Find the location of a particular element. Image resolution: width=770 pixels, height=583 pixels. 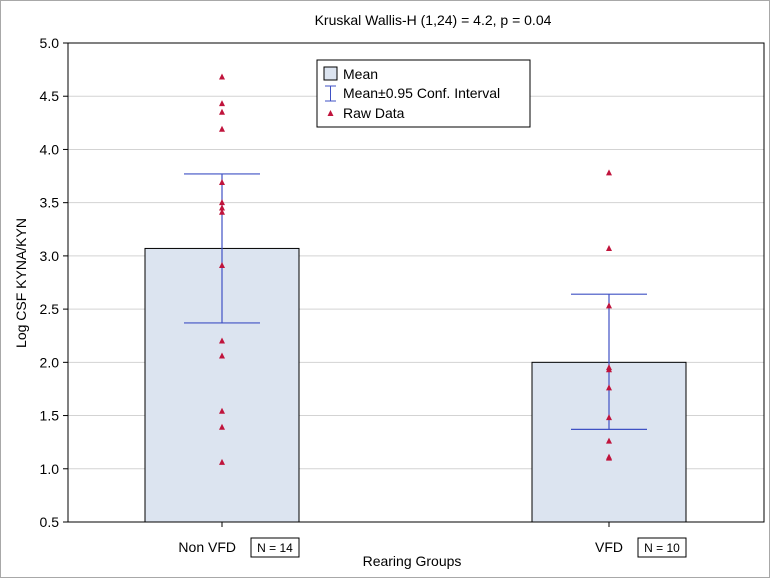

y-tick-label: 4.5 is located at coordinates (50, 96).